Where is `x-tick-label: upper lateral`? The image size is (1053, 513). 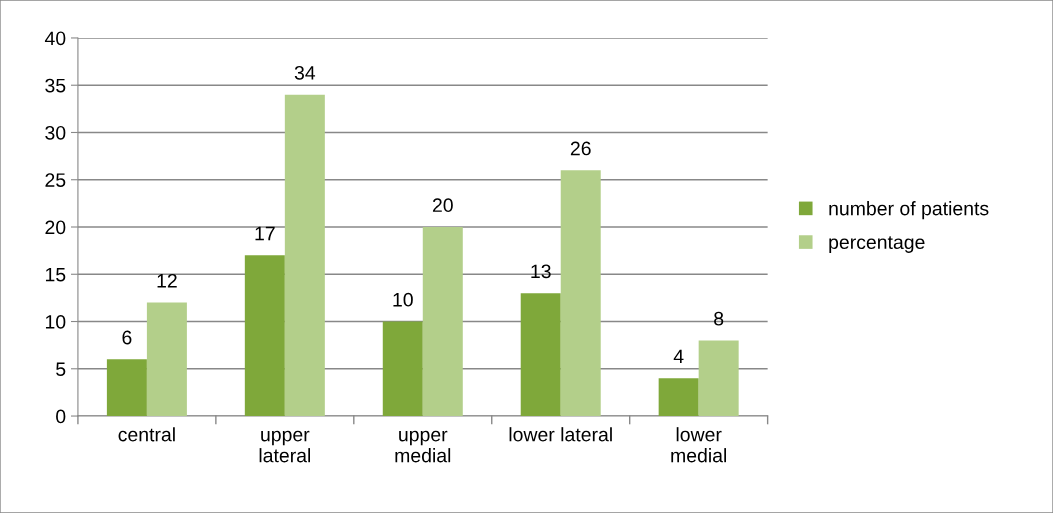
x-tick-label: upper lateral is located at coordinates (285, 446).